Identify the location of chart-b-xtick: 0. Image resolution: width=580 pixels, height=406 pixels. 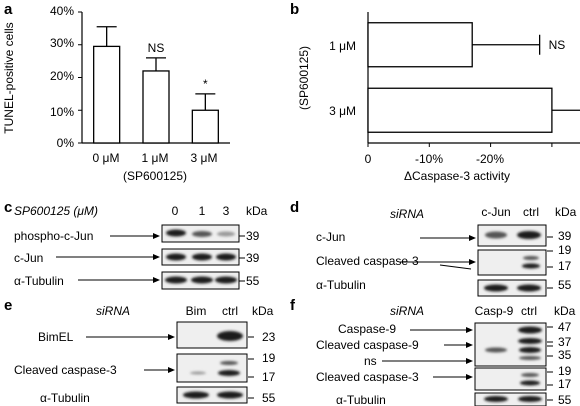
(368, 159).